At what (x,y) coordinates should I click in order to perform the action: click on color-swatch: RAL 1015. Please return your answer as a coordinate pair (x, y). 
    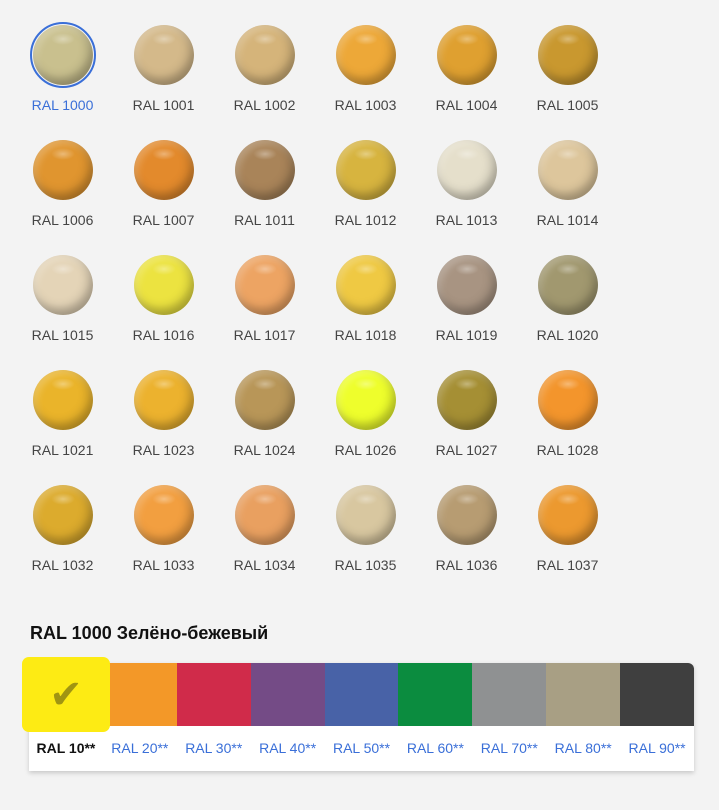
    Looking at the image, I should click on (62, 309).